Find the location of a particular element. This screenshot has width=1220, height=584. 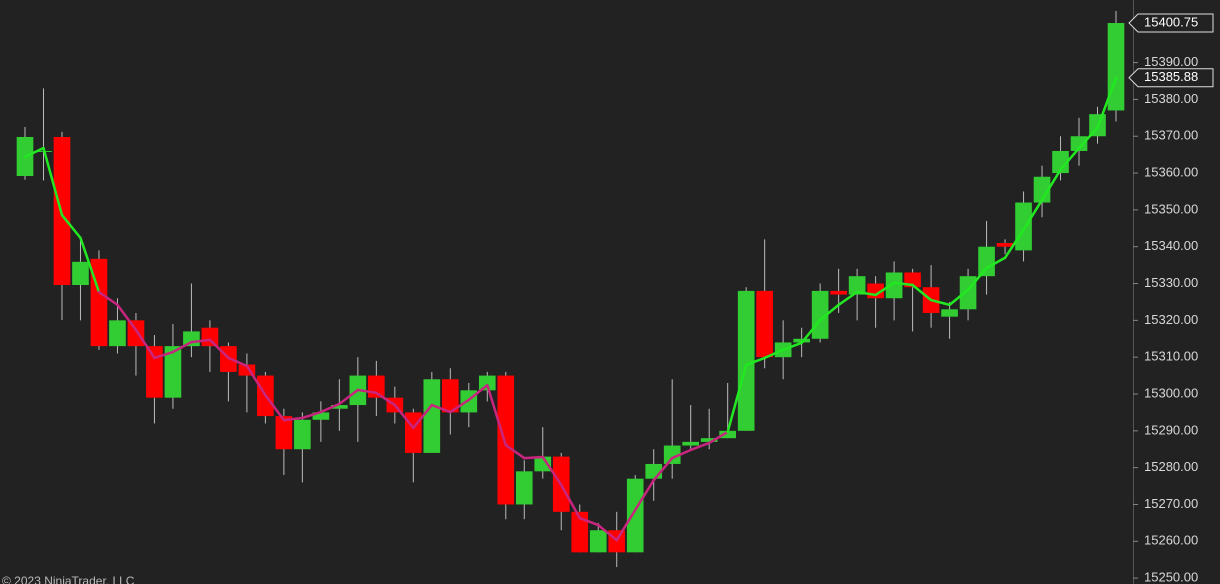

y-tick-label: 15320.00 is located at coordinates (1171, 319).